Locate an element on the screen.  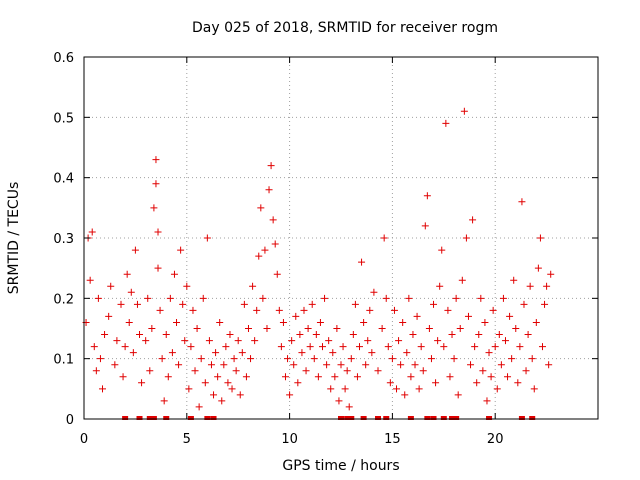
y-tick-label: 0.1 is located at coordinates (63, 360).